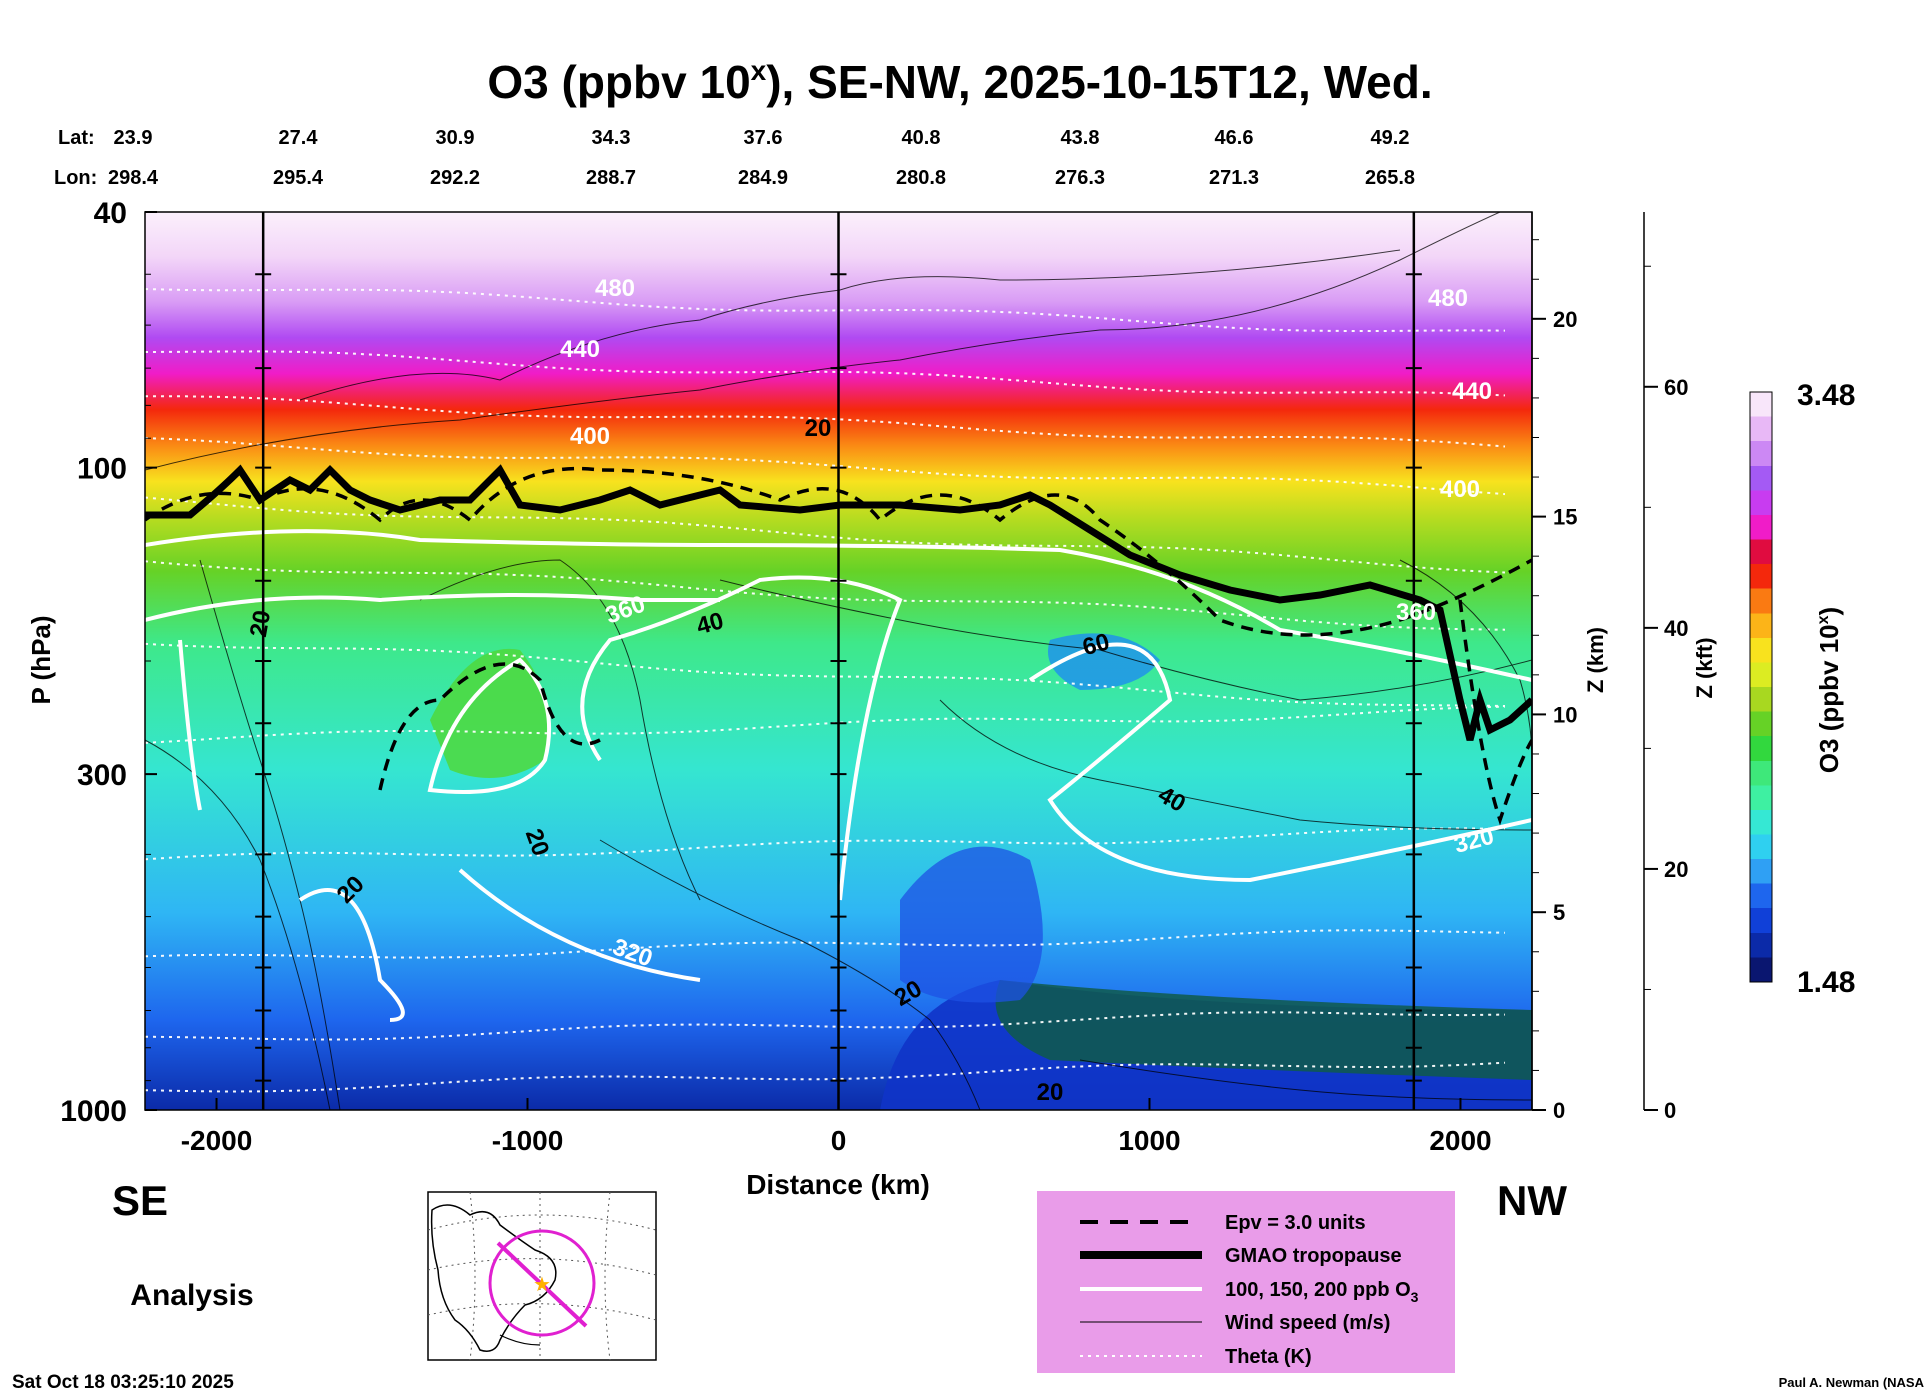 Image resolution: width=1926 pixels, height=1394 pixels. What do you see at coordinates (110, 213) in the screenshot?
I see `y-tick-label: 40` at bounding box center [110, 213].